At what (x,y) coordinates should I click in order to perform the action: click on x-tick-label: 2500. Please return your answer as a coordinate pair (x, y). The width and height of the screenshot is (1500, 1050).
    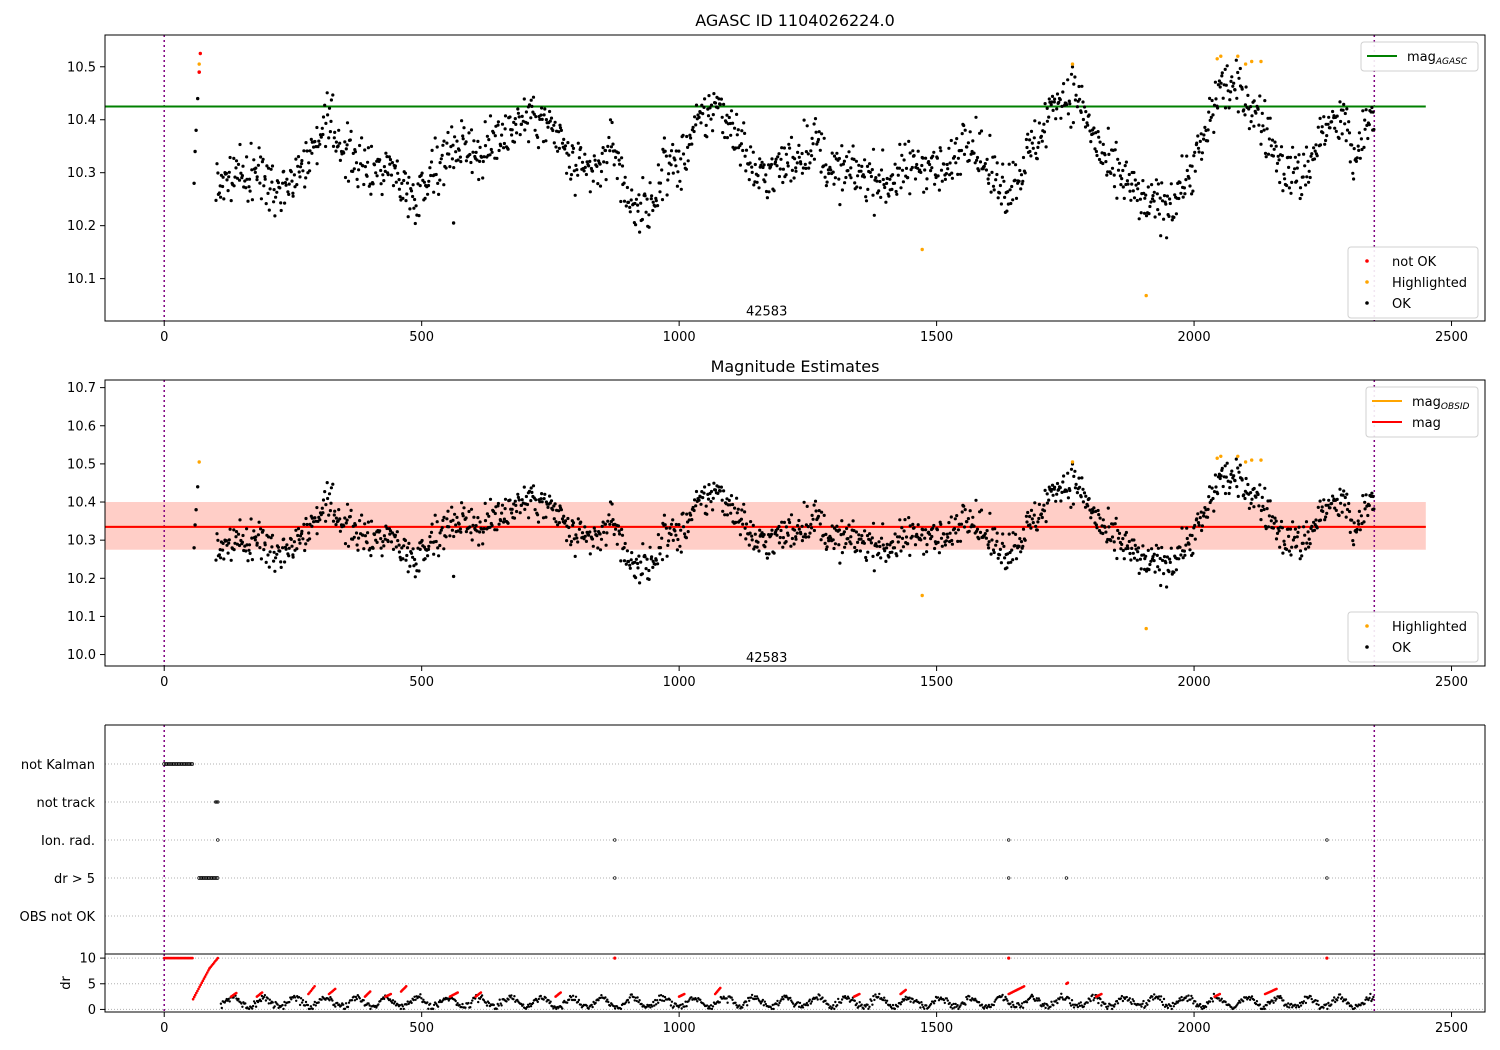
    Looking at the image, I should click on (1451, 337).